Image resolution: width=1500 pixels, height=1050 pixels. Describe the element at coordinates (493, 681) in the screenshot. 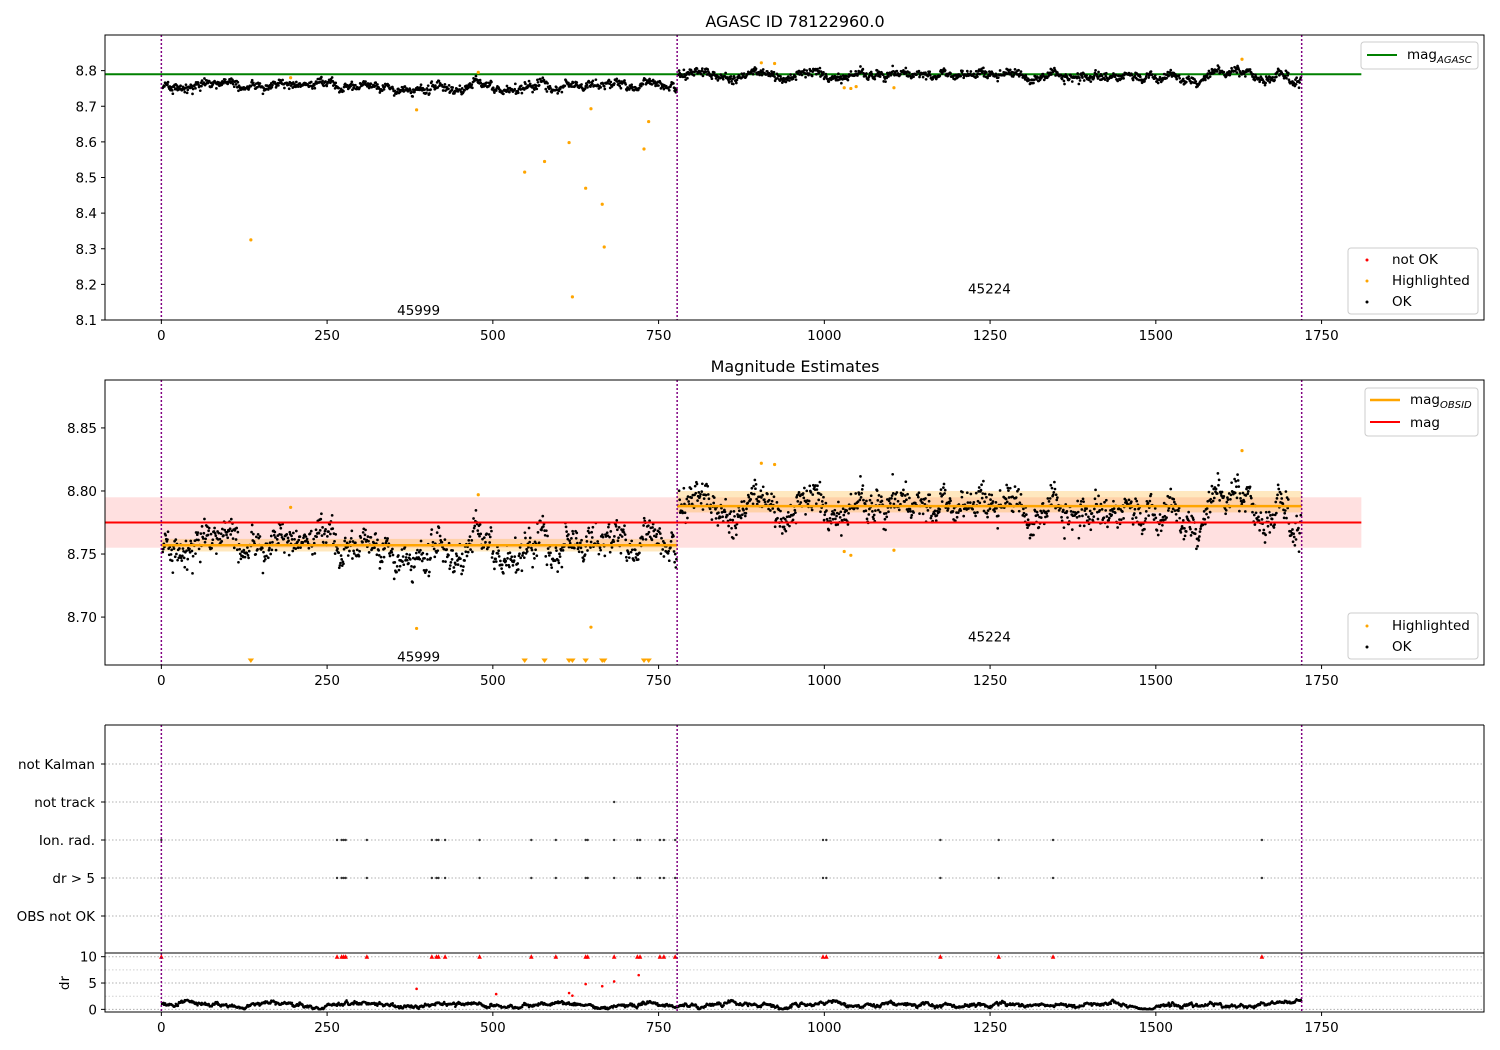

I see `x-tick-label: 500` at that location.